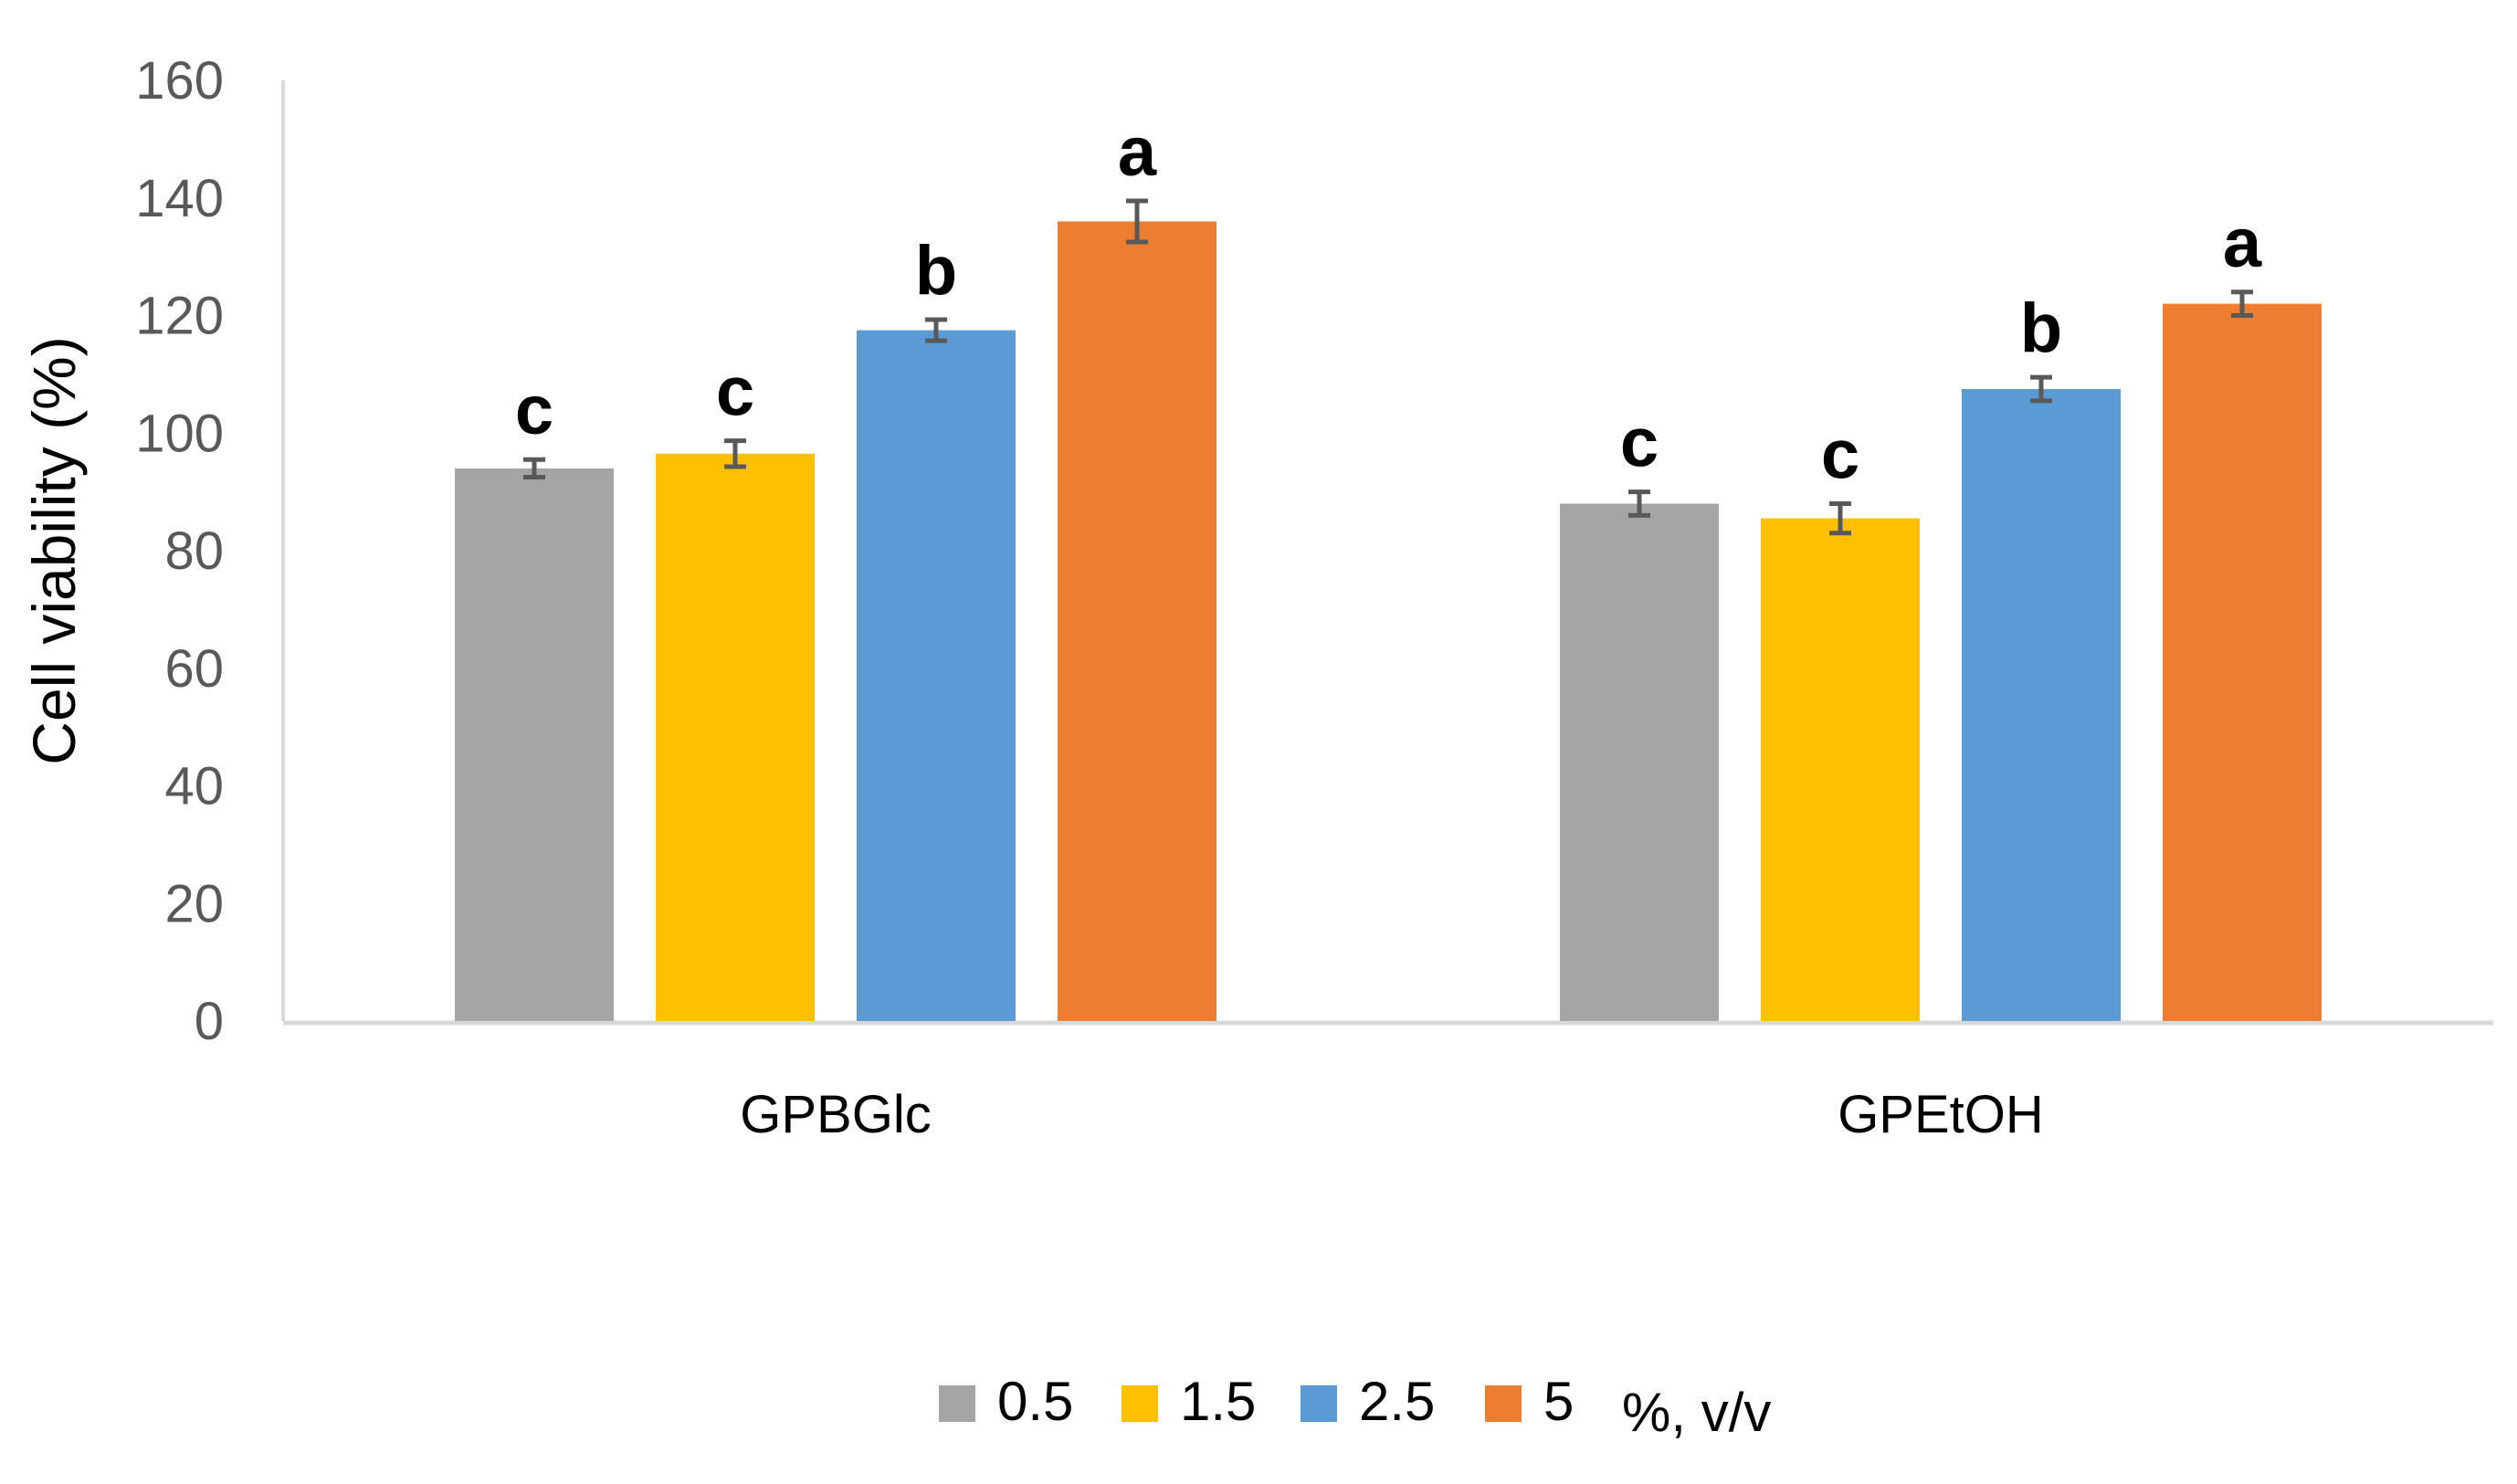 The height and width of the screenshot is (1484, 2517). I want to click on y-tick-label: 120, so click(179, 316).